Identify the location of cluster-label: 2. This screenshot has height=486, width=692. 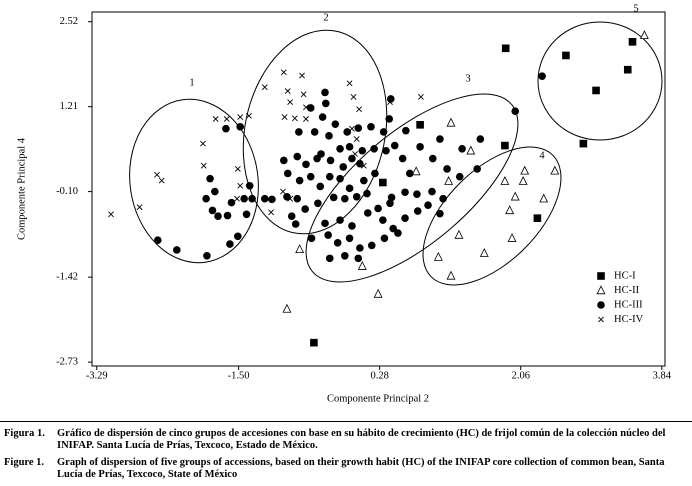
(325, 17).